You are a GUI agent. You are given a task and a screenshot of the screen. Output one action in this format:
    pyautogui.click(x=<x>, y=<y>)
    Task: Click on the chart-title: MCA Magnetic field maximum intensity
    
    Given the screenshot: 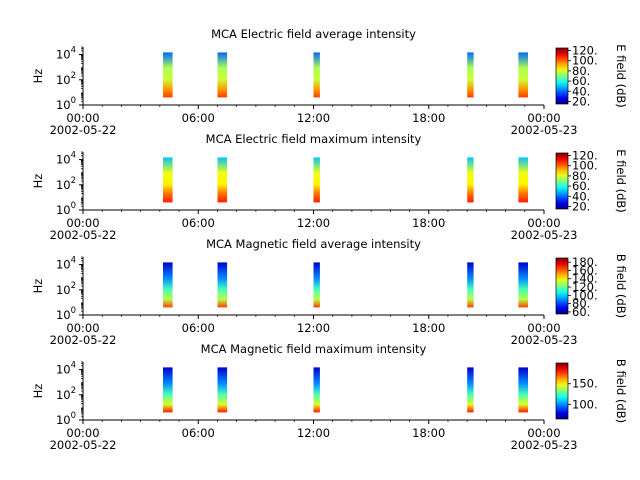 What is the action you would take?
    pyautogui.click(x=314, y=349)
    